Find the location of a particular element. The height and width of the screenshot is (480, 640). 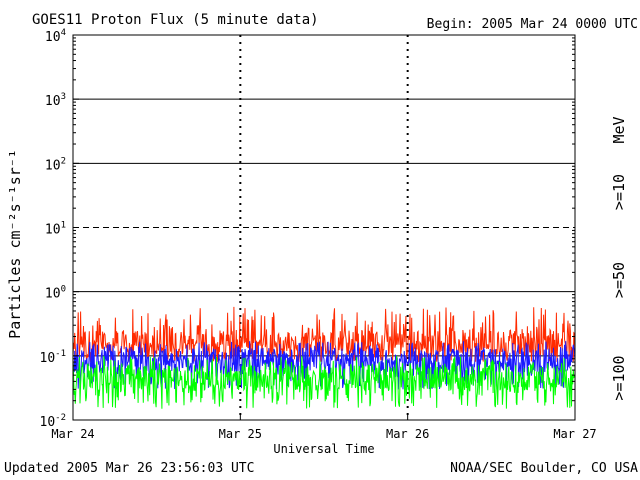

legend-series-label: >=100 is located at coordinates (619, 377).